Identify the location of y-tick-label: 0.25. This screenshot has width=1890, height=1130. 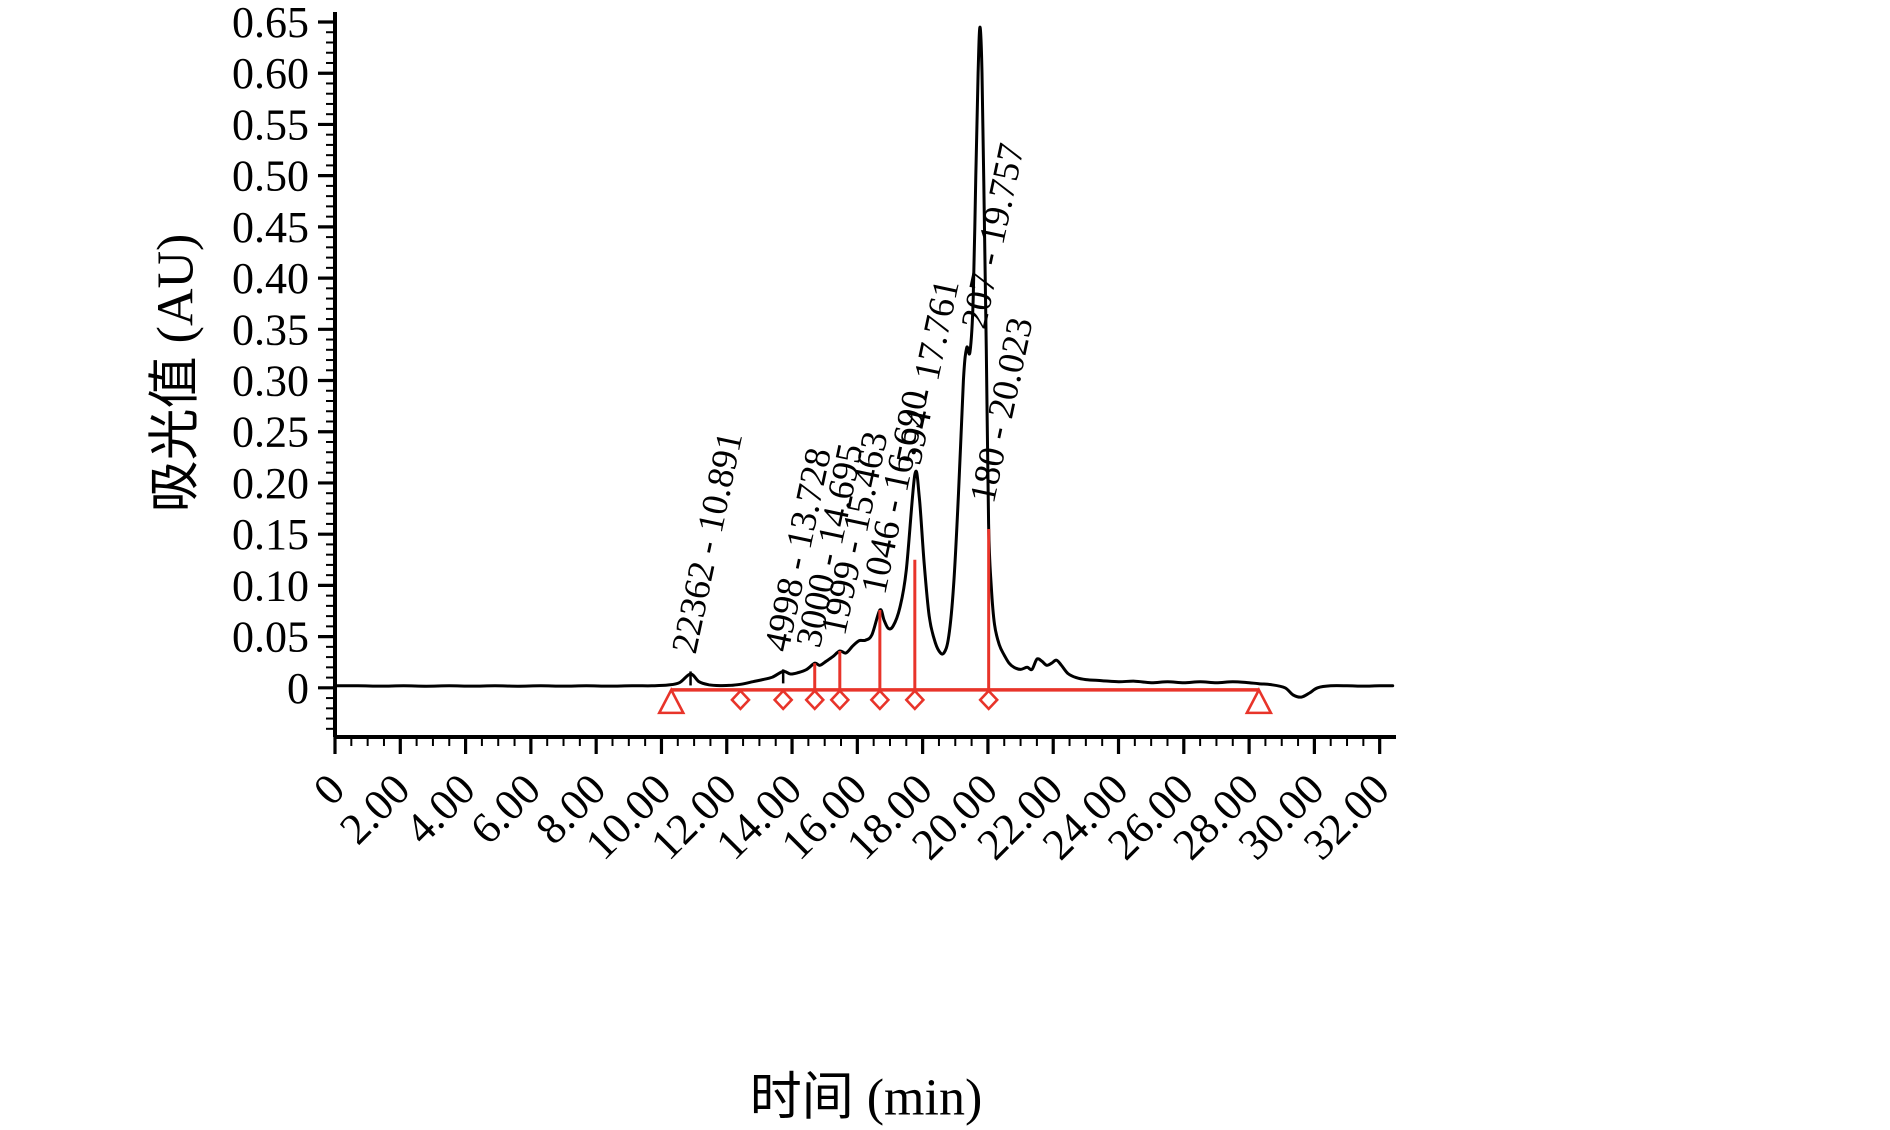
(270, 432).